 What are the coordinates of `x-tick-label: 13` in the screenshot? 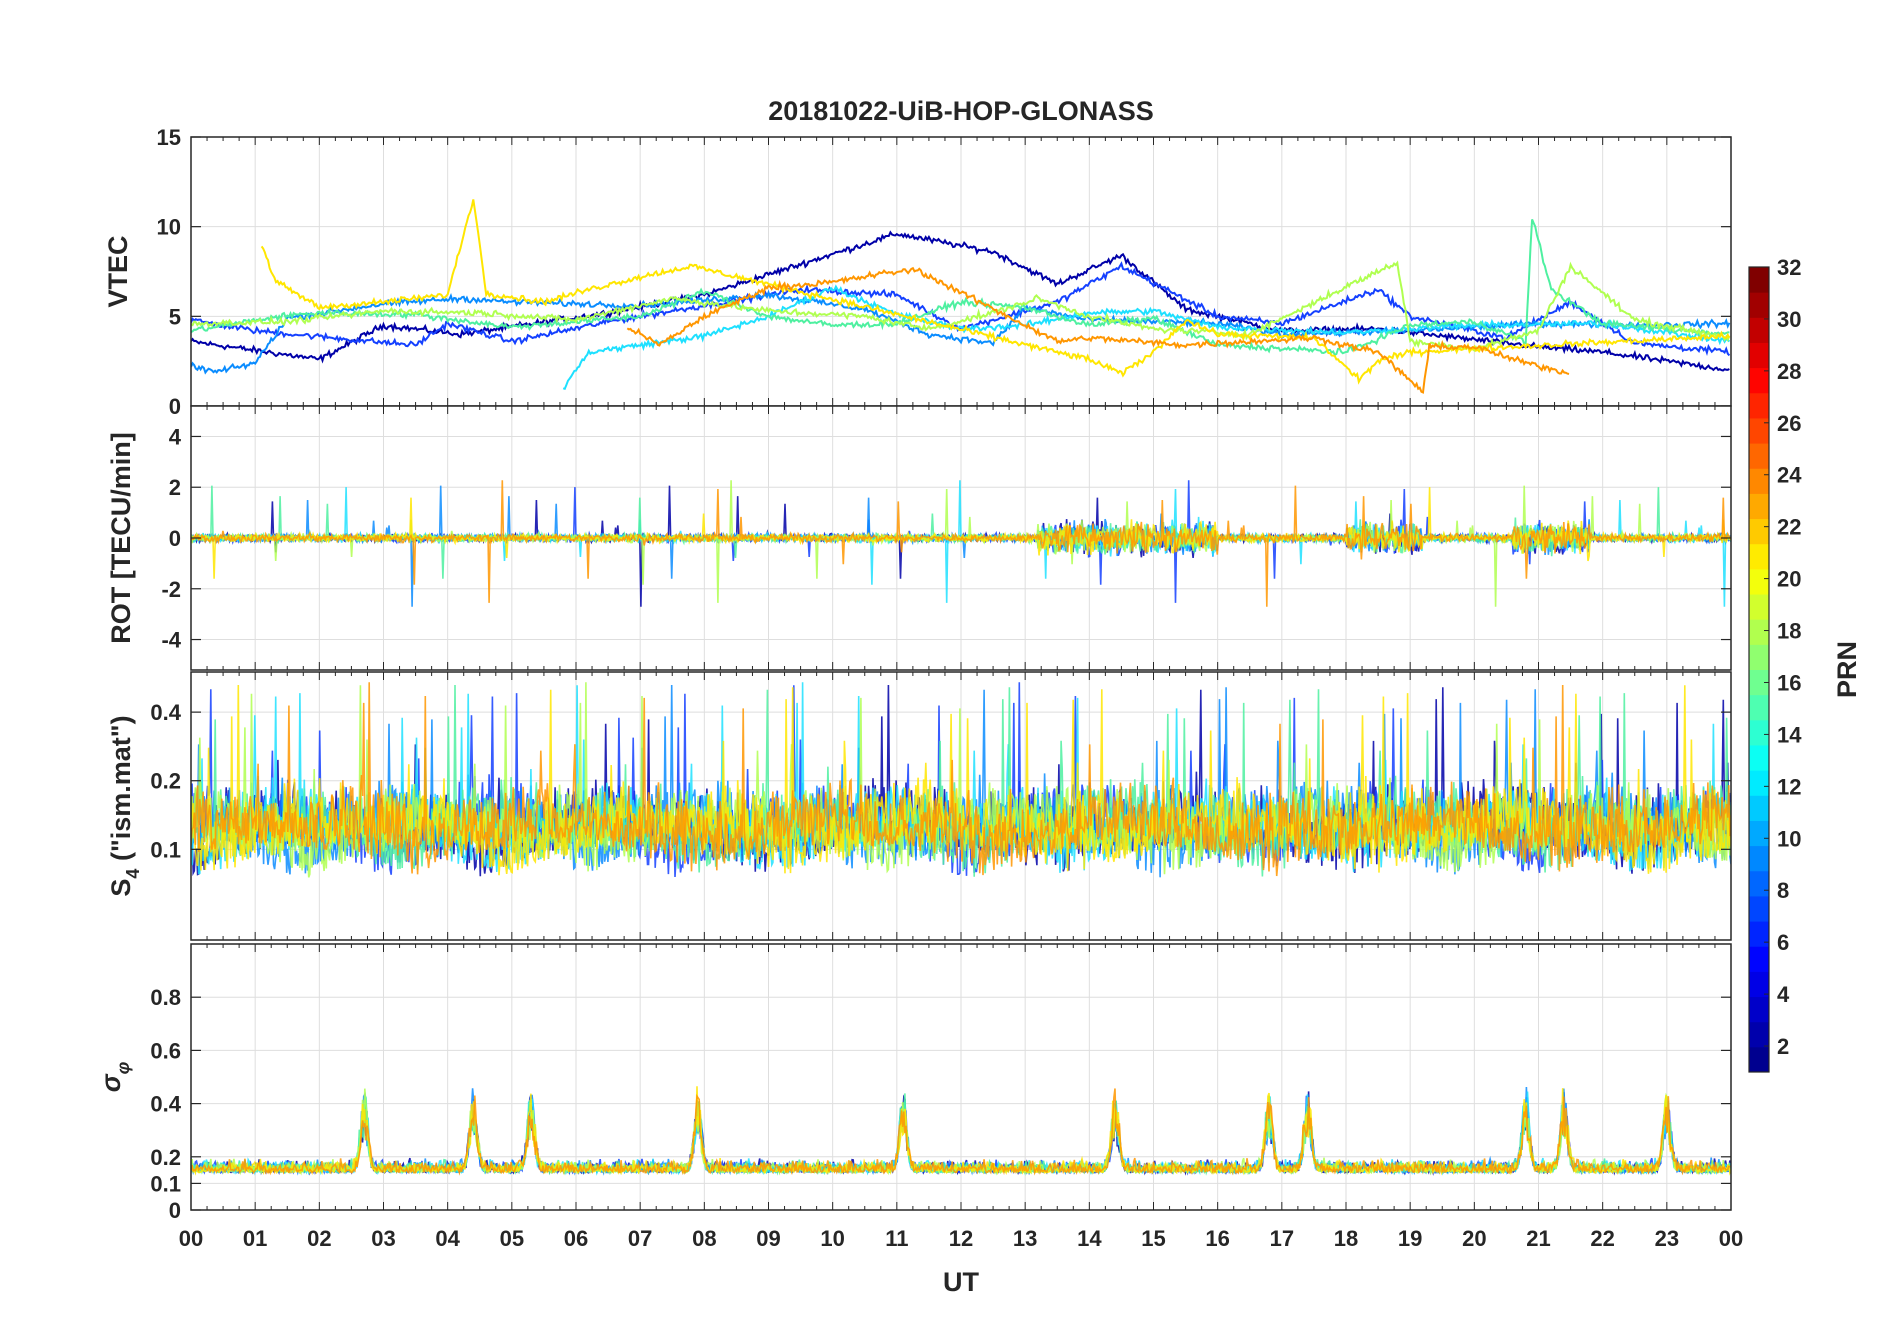 It's located at (1025, 1238).